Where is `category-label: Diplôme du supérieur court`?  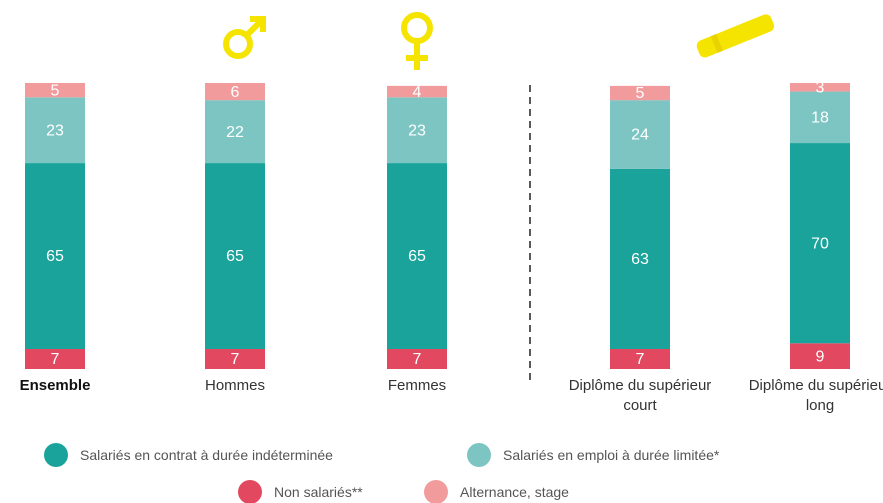 category-label: Diplôme du supérieur court is located at coordinates (640, 395).